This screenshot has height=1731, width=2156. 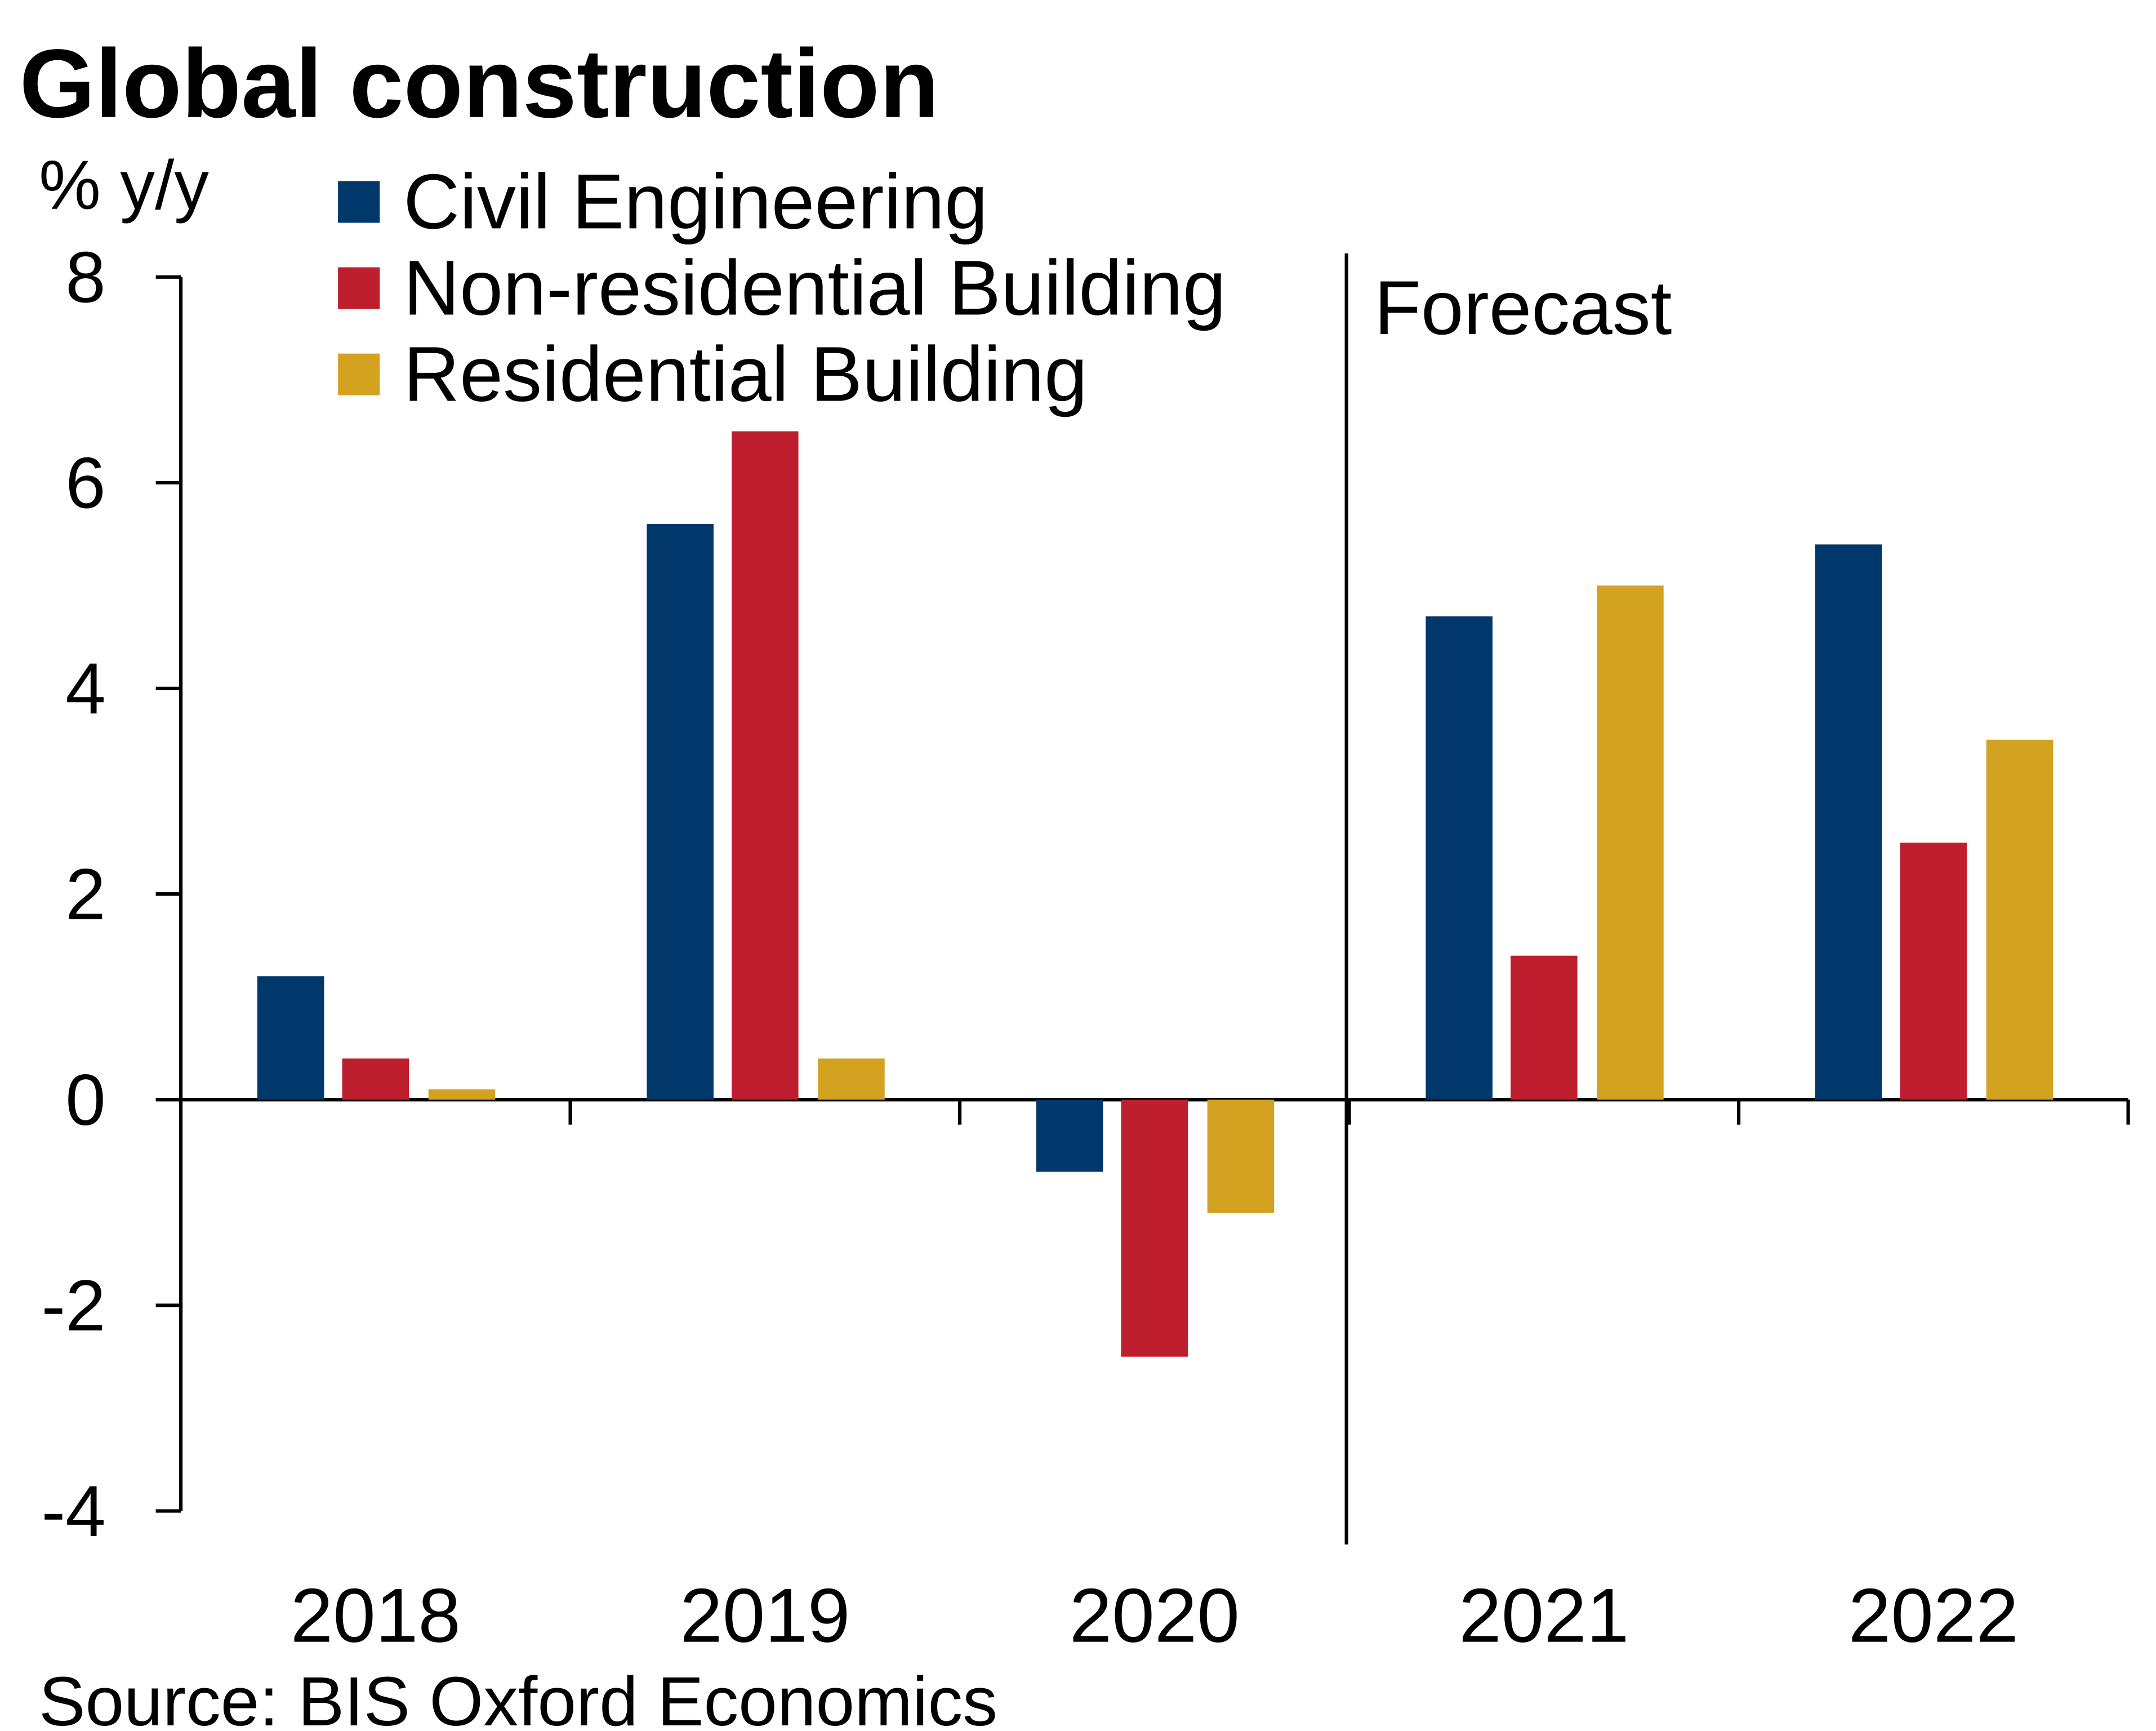 What do you see at coordinates (814, 288) in the screenshot?
I see `legend-label: Non-residential Building` at bounding box center [814, 288].